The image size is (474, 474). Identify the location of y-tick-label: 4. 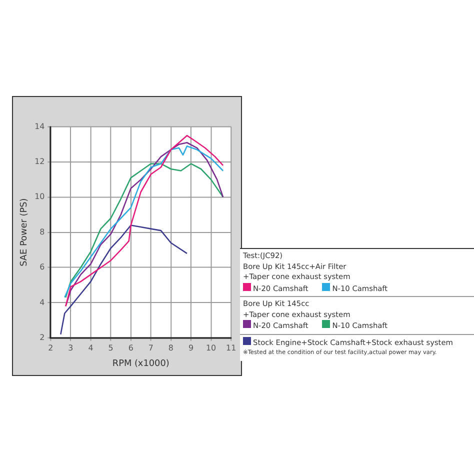
(42, 302).